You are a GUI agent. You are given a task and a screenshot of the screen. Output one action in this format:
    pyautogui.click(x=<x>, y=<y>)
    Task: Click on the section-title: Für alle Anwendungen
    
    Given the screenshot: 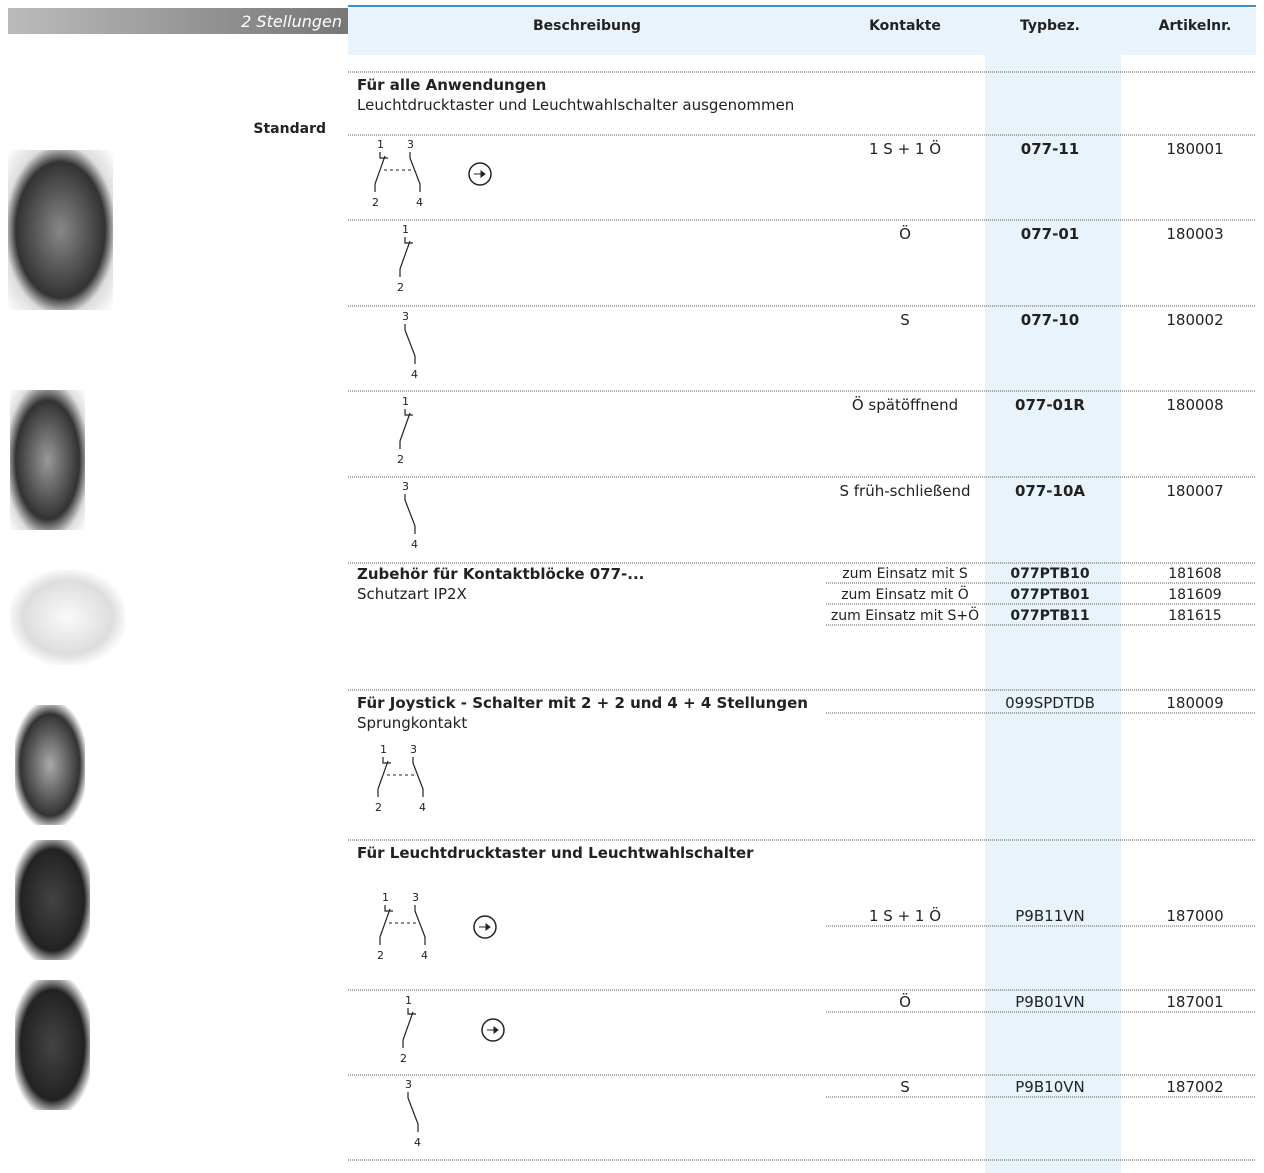 What is the action you would take?
    pyautogui.click(x=452, y=85)
    